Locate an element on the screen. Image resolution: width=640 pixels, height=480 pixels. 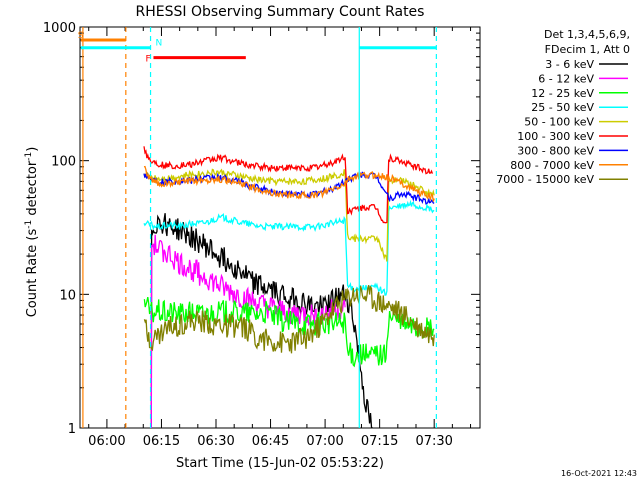
x-axis-label: Start Time (15-Jun-02 05:53:22) is located at coordinates (280, 463).